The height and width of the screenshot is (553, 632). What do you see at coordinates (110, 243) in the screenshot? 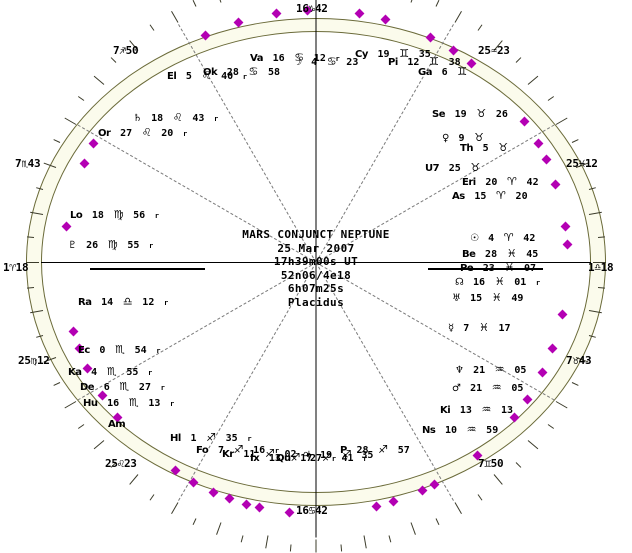
I see `planet-entry-plu: ♇ 26 ♍ 55 r` at bounding box center [110, 243].